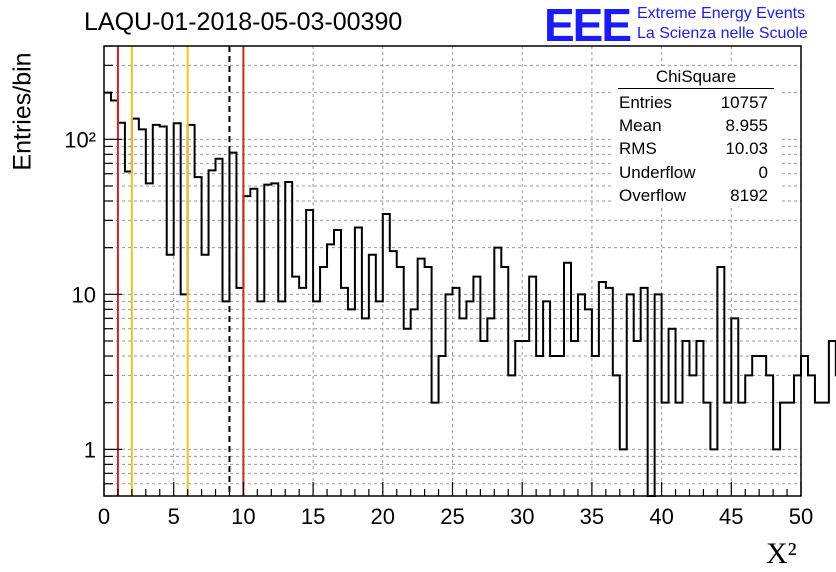  What do you see at coordinates (696, 125) in the screenshot?
I see `stats-row-mean: Mean 8.955` at bounding box center [696, 125].